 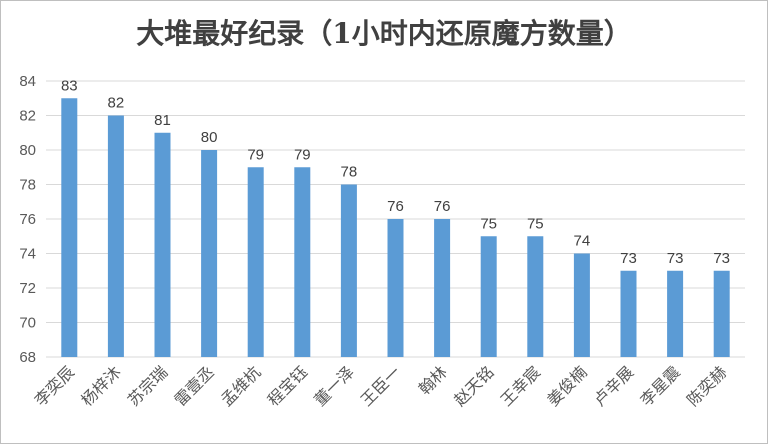 What do you see at coordinates (147, 385) in the screenshot?
I see `x-tick-label: 苏宗瑞` at bounding box center [147, 385].